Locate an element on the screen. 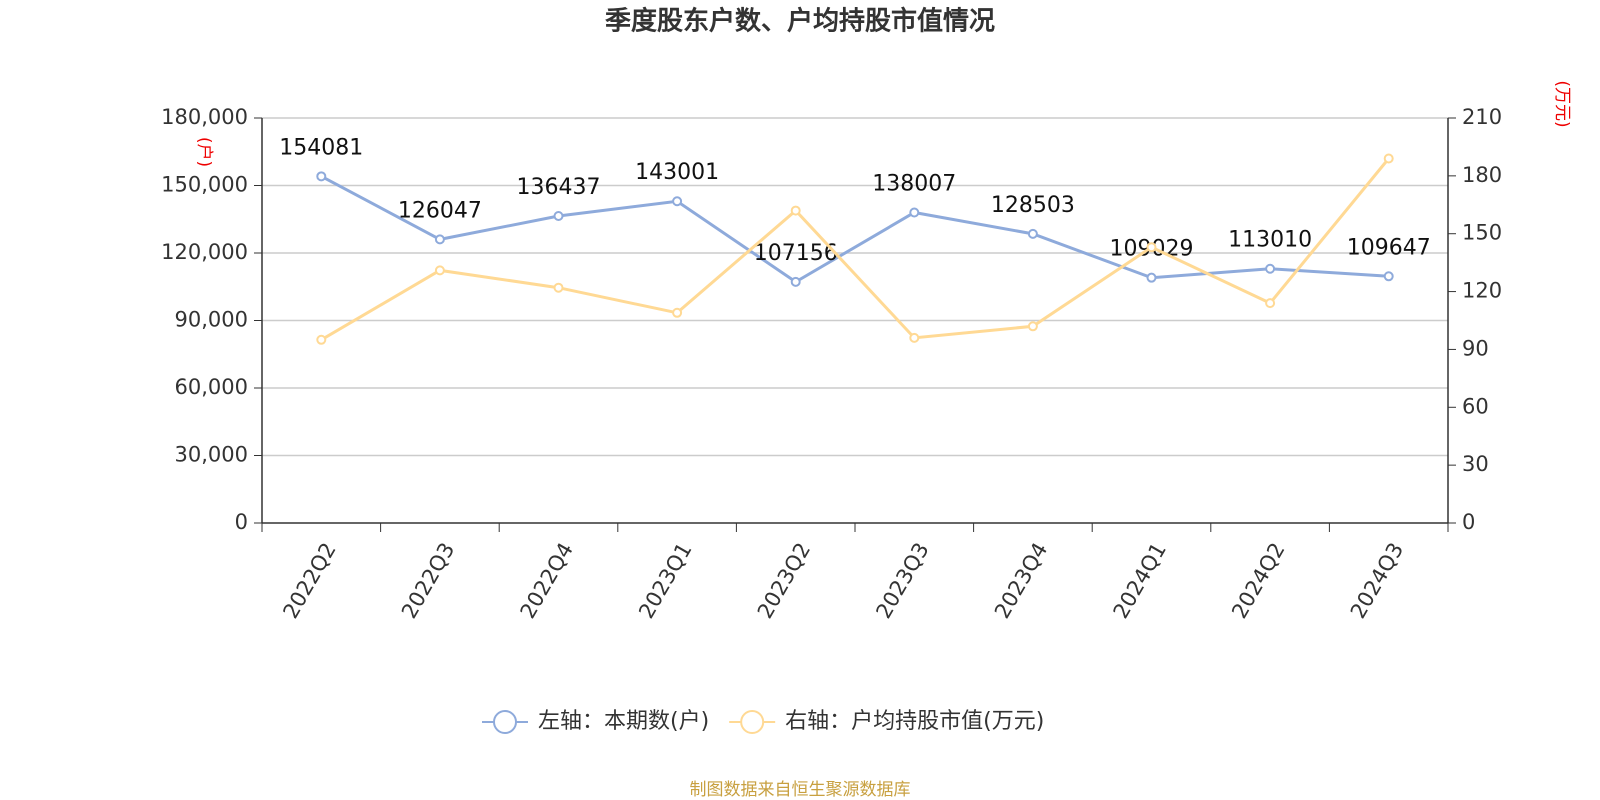 This screenshot has height=800, width=1600. data-label: 109647 is located at coordinates (1389, 247).